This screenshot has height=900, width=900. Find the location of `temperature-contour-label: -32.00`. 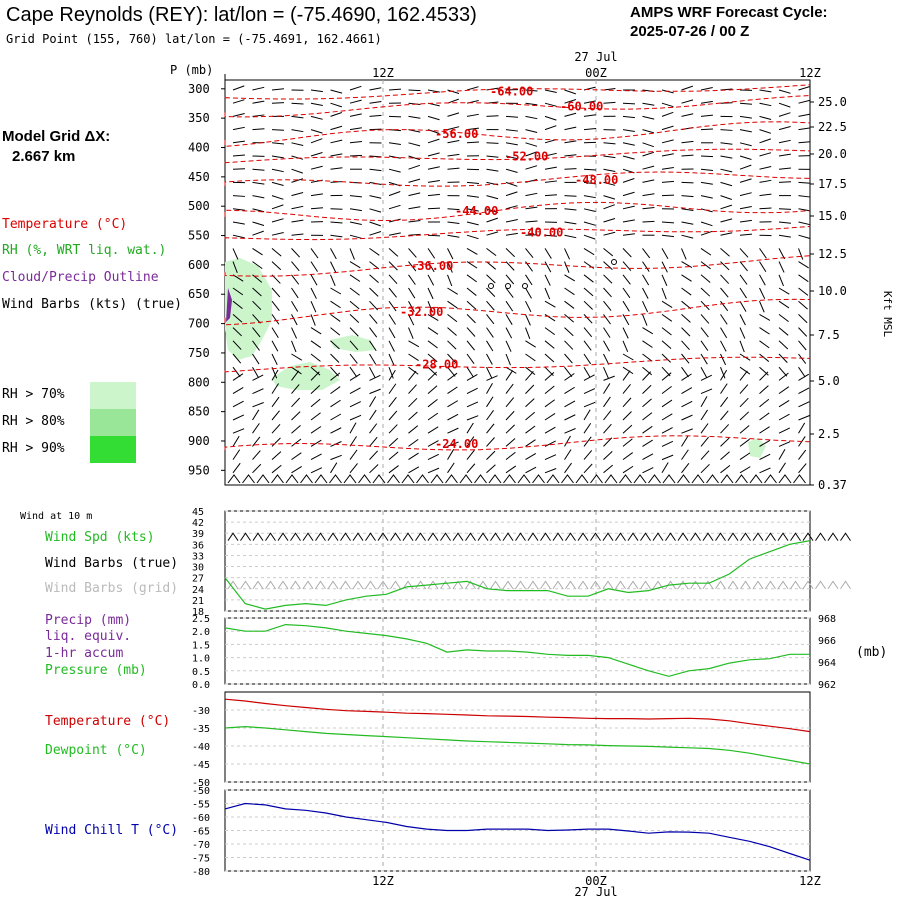

temperature-contour-label: -32.00 is located at coordinates (421, 312).